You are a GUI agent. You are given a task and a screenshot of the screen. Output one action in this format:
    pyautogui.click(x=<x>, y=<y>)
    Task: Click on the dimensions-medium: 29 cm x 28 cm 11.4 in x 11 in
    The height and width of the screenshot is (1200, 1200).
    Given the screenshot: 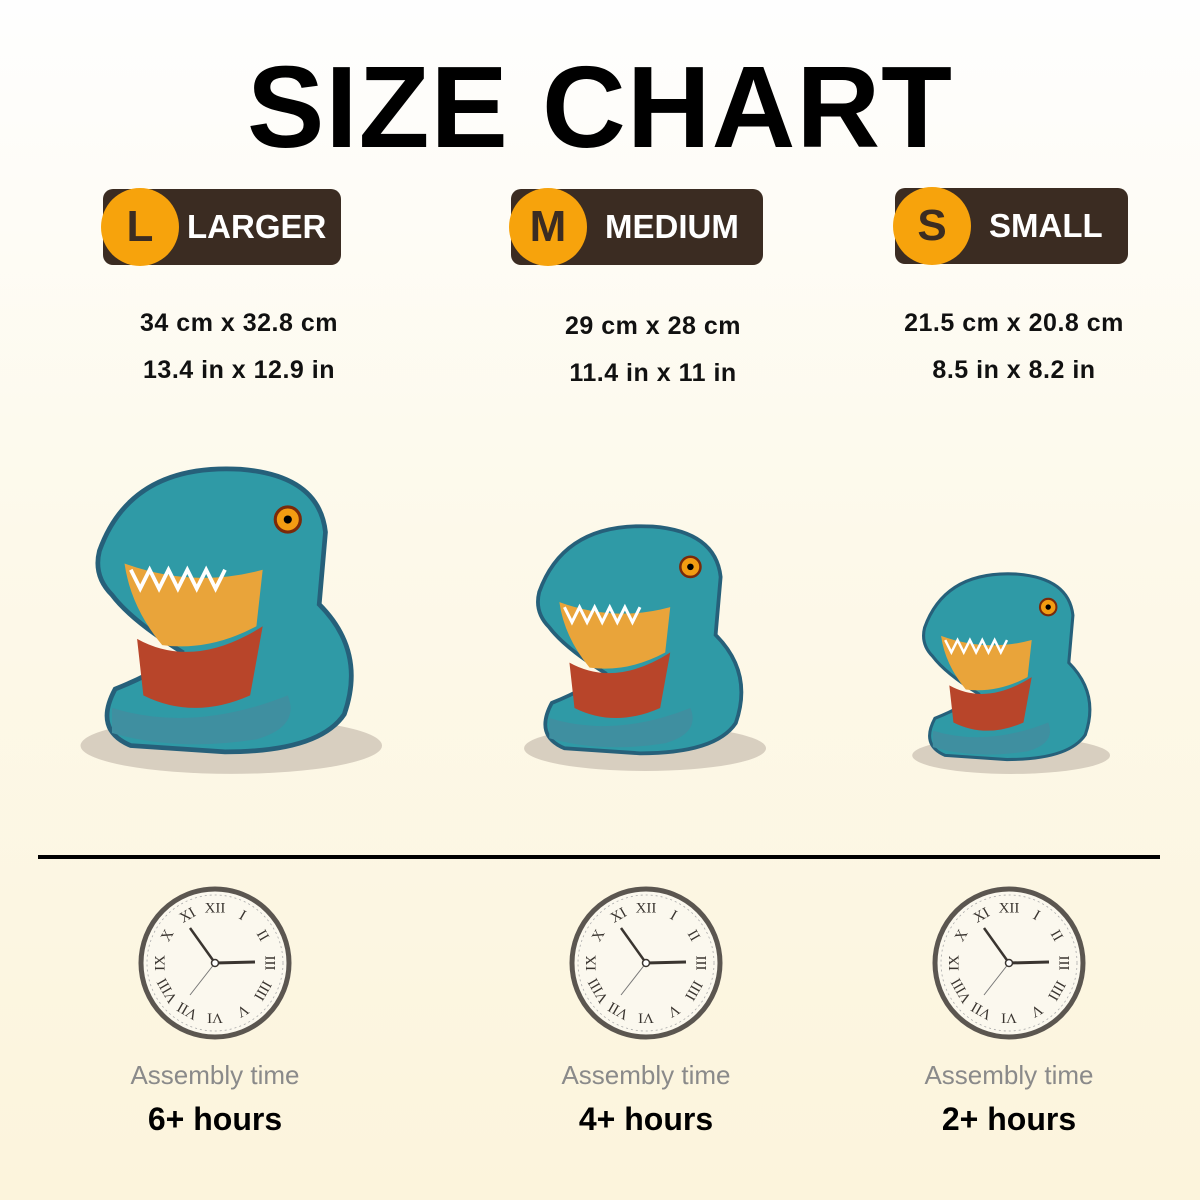 What is the action you would take?
    pyautogui.click(x=653, y=350)
    